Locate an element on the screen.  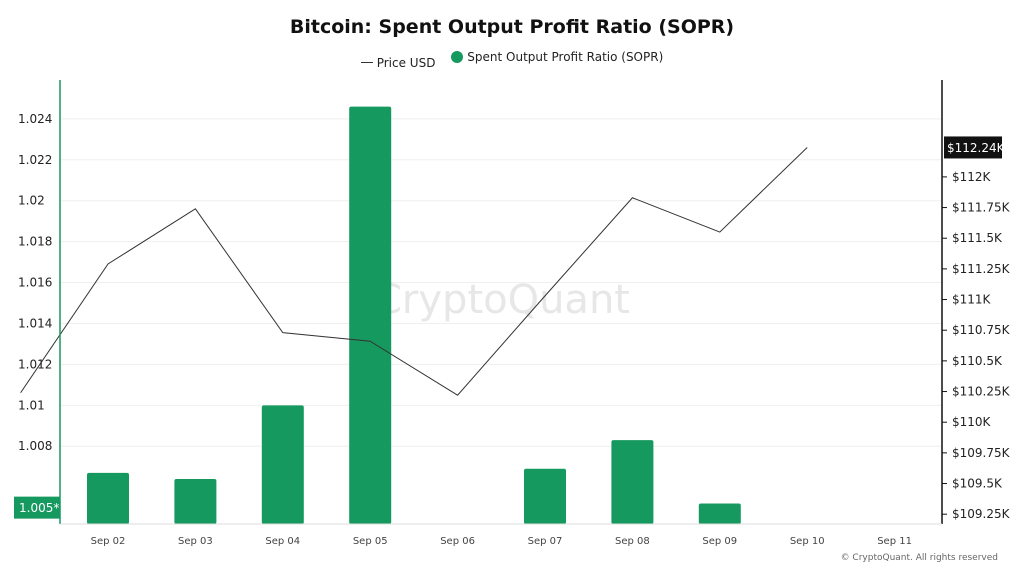
right-tick-label: $110.75K is located at coordinates (981, 330).